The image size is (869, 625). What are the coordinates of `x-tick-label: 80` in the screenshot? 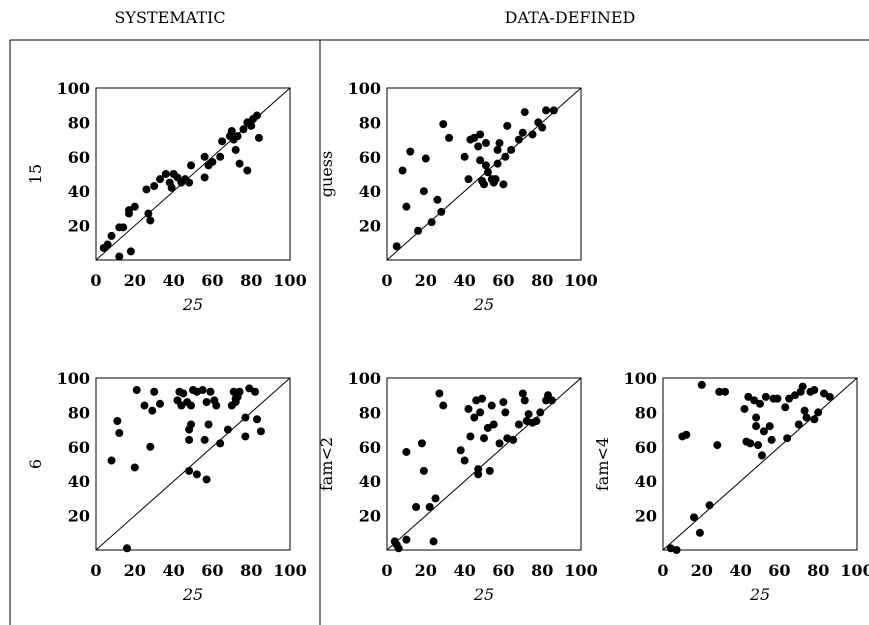 It's located at (251, 570).